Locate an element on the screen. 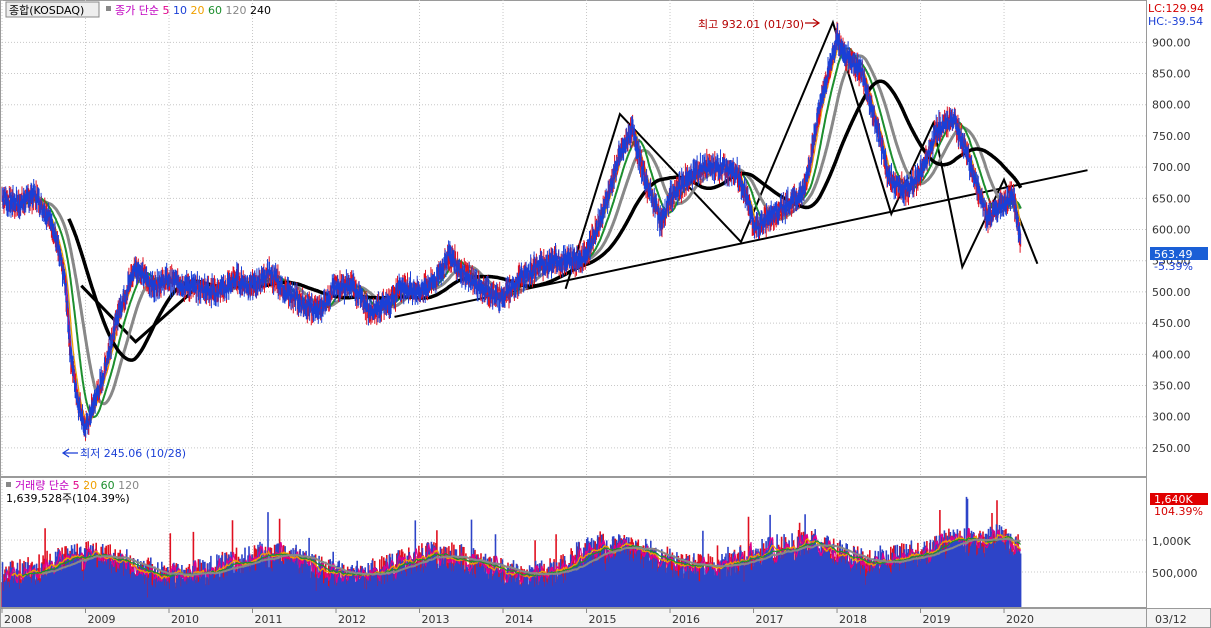  volume-marker-icon is located at coordinates (8, 484).